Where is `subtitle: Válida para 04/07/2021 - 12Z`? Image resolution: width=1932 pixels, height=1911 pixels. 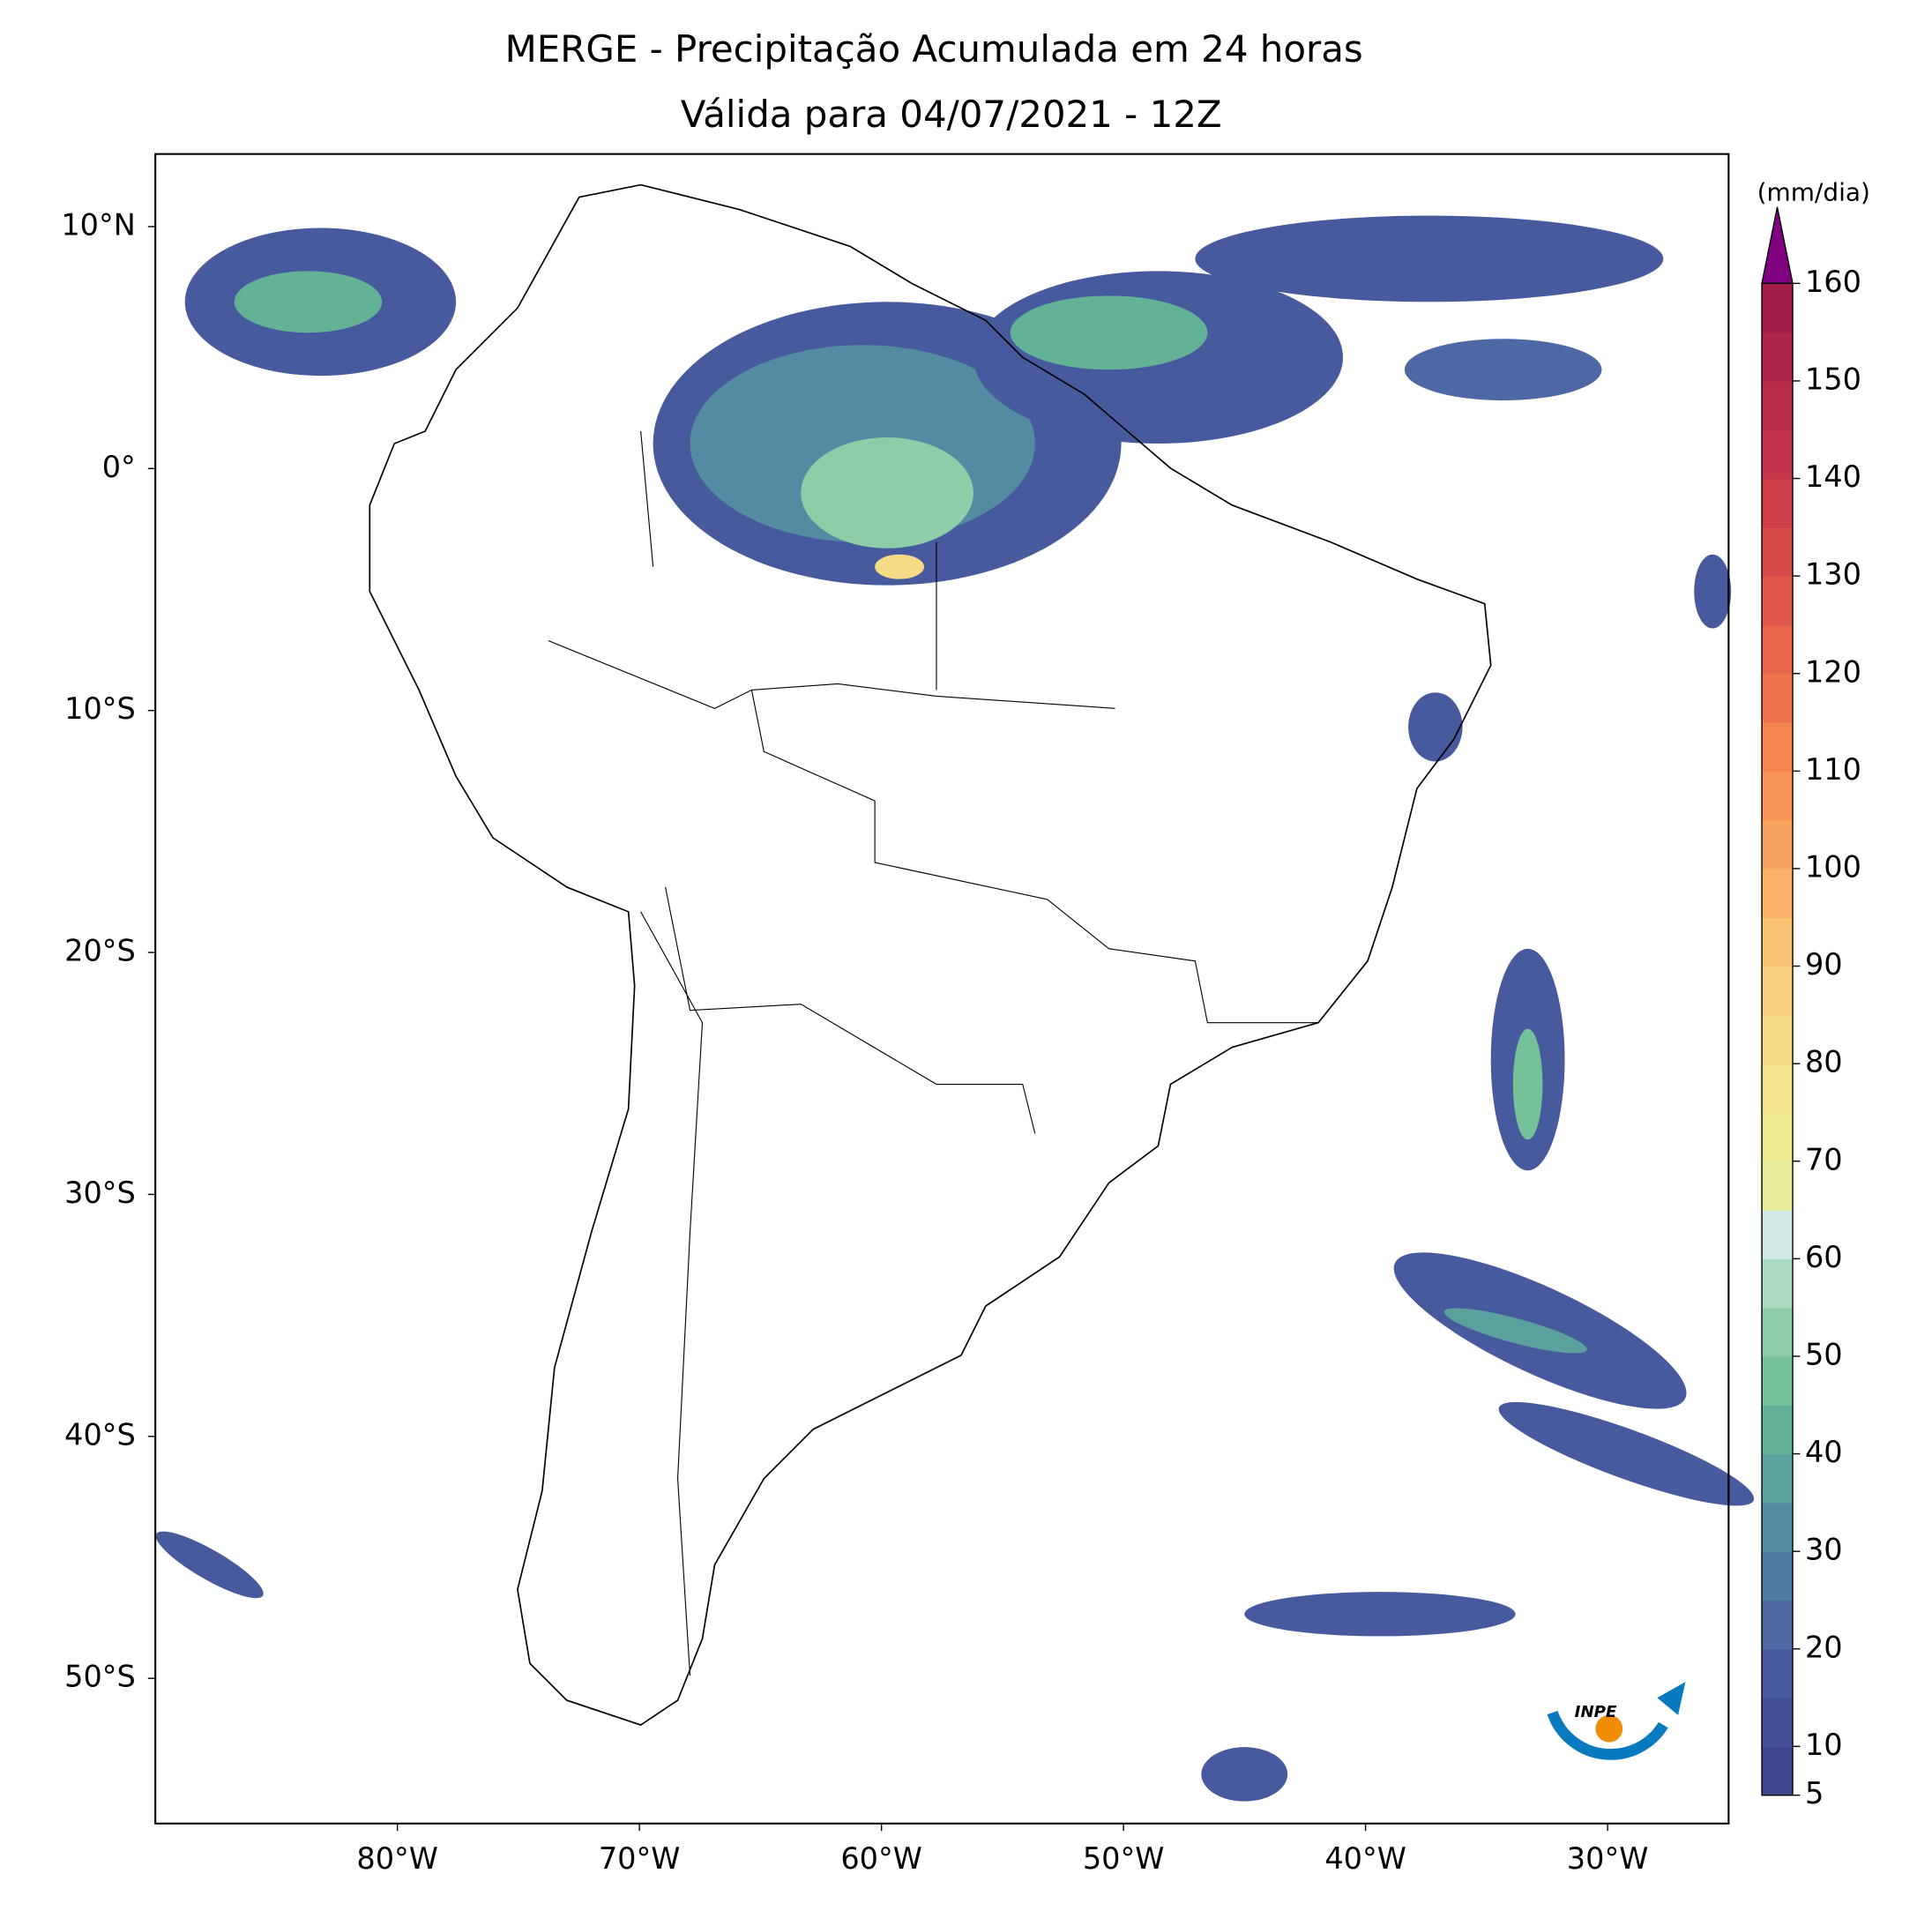 subtitle: Válida para 04/07/2021 - 12Z is located at coordinates (951, 115).